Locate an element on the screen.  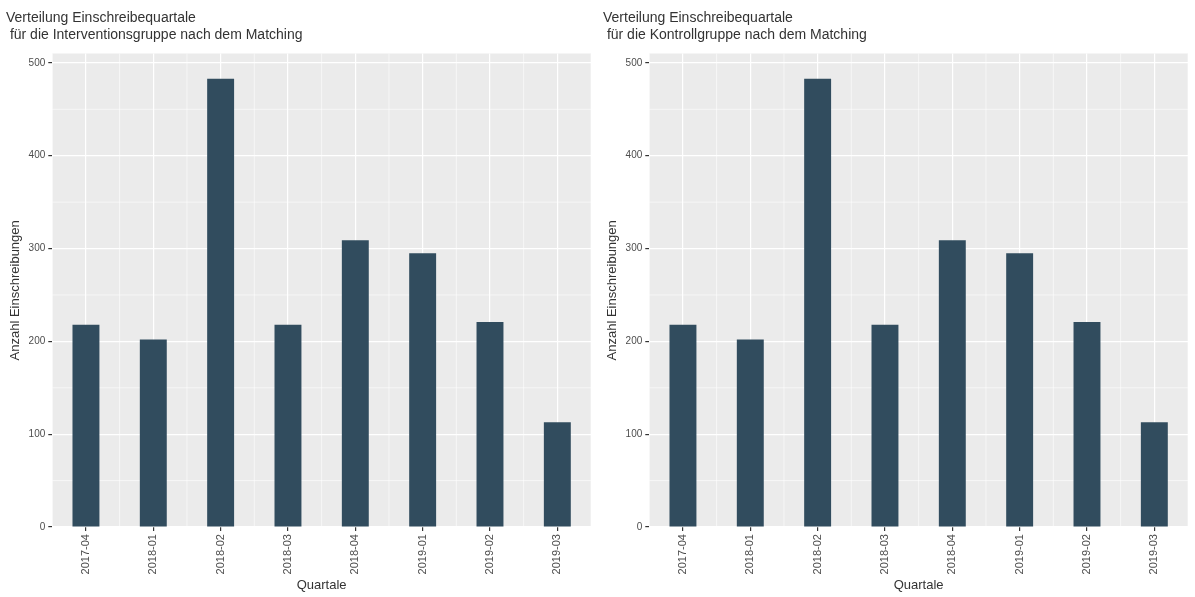
chart-title: Verteilung Einschreibequartale für die Interventionsgruppe nach dem Matching is located at coordinates (154, 26).